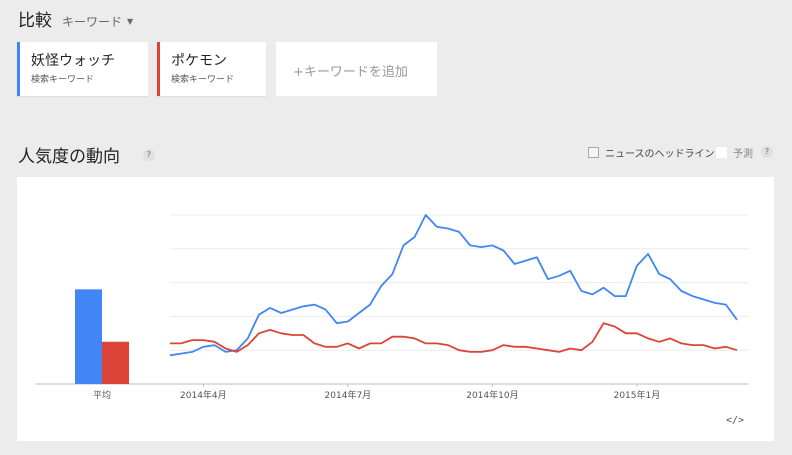 This screenshot has height=455, width=792. I want to click on keyword-type-1: 検索キーワード, so click(63, 80).